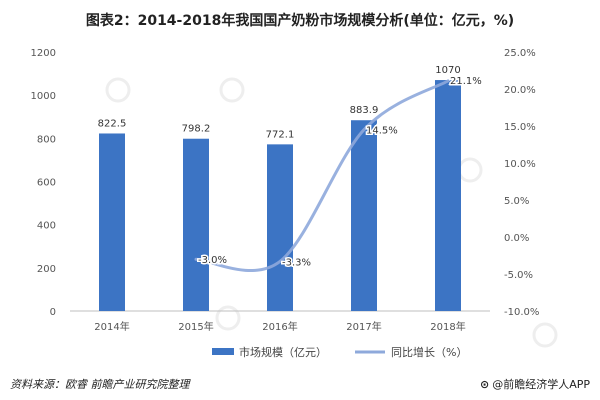 This screenshot has height=400, width=600. What do you see at coordinates (280, 134) in the screenshot?
I see `bar-value-label: 772.1` at bounding box center [280, 134].